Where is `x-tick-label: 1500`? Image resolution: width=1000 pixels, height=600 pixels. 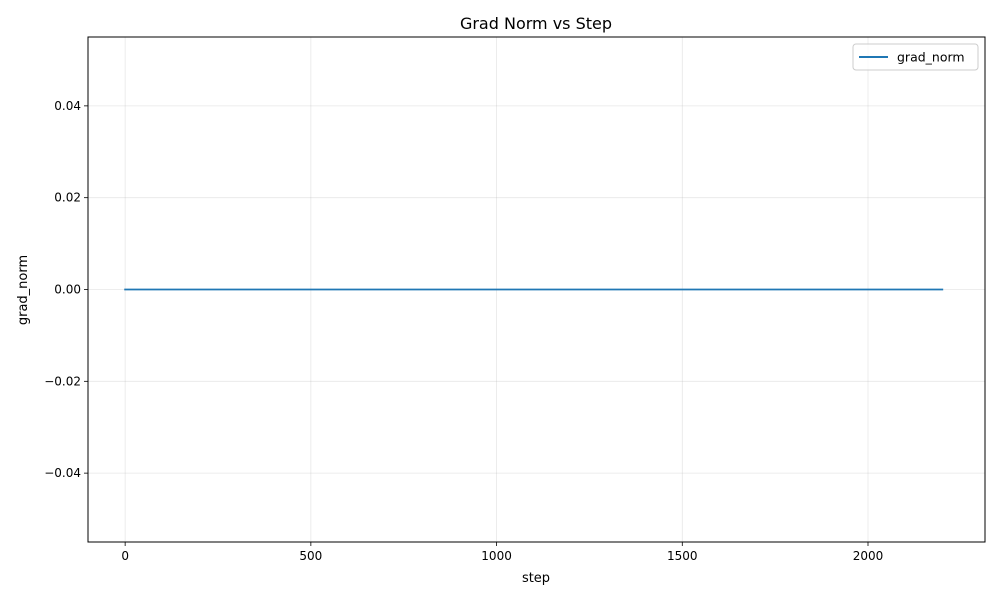 x-tick-label: 1500 is located at coordinates (682, 556).